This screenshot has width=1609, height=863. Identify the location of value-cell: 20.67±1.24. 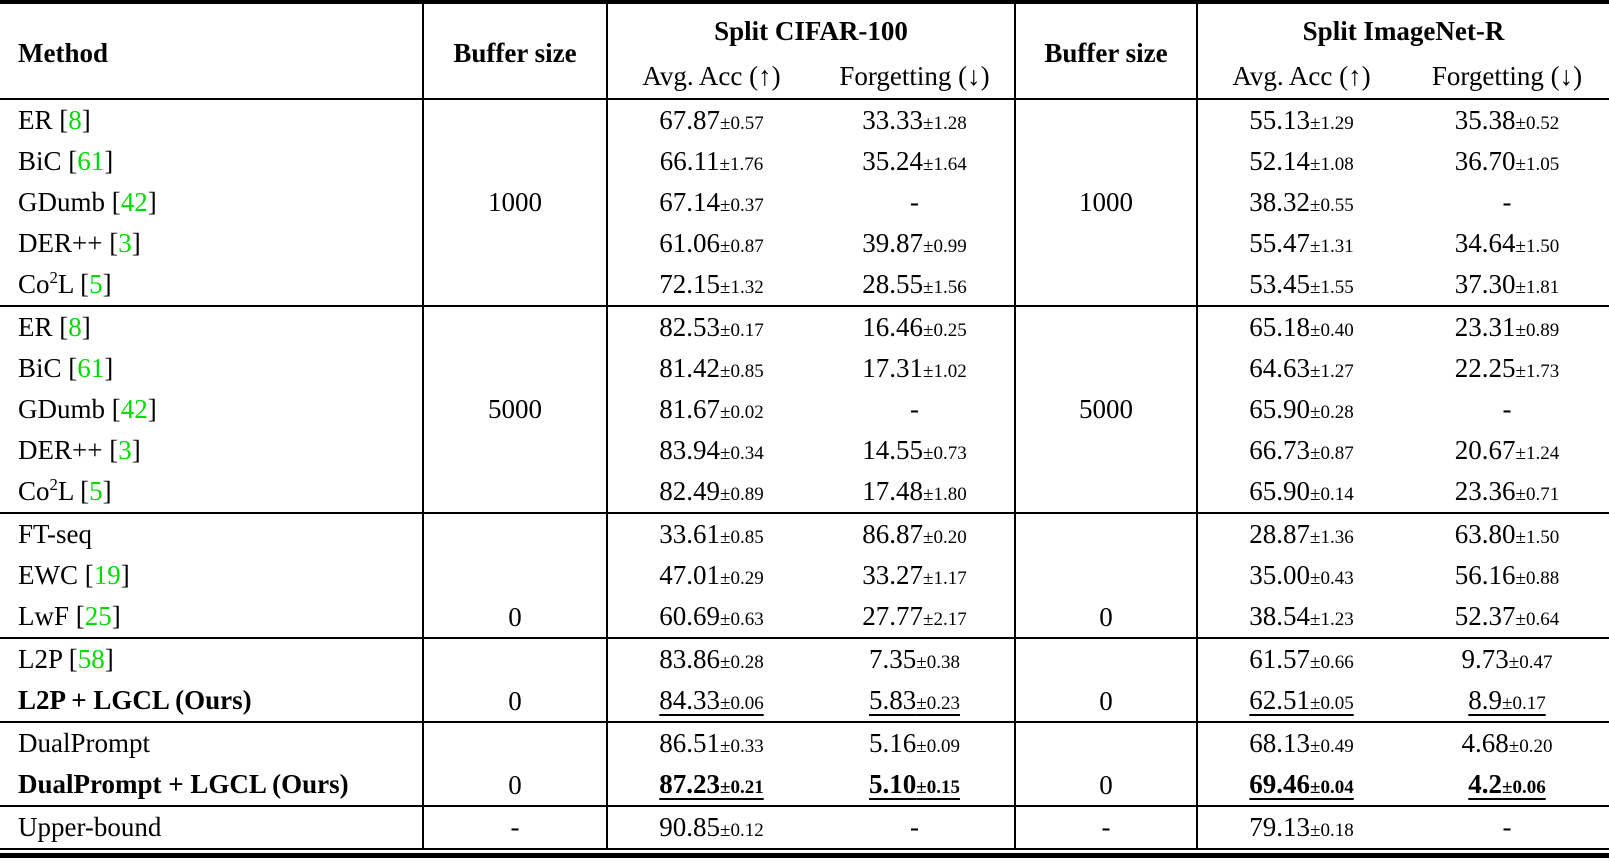
(1507, 450).